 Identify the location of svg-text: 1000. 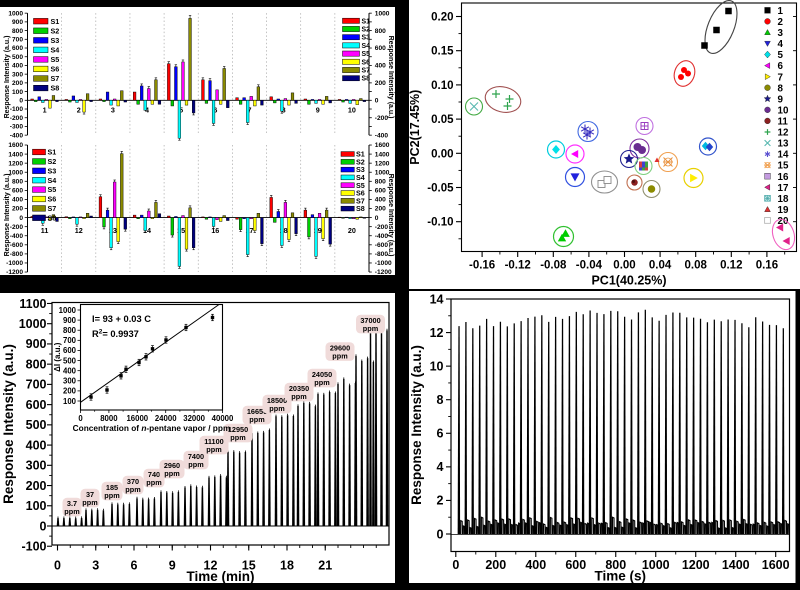
(15, 13).